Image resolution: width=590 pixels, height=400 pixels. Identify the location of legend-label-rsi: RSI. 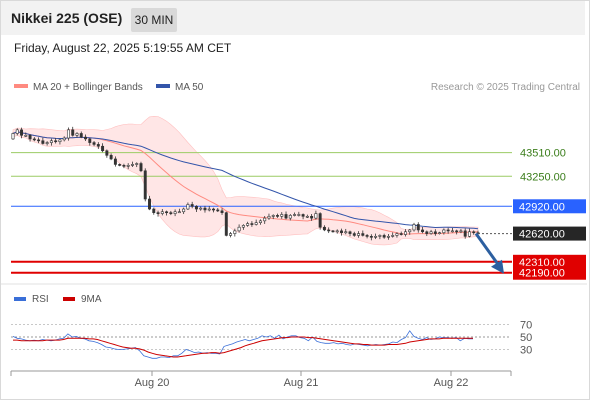
(40, 299).